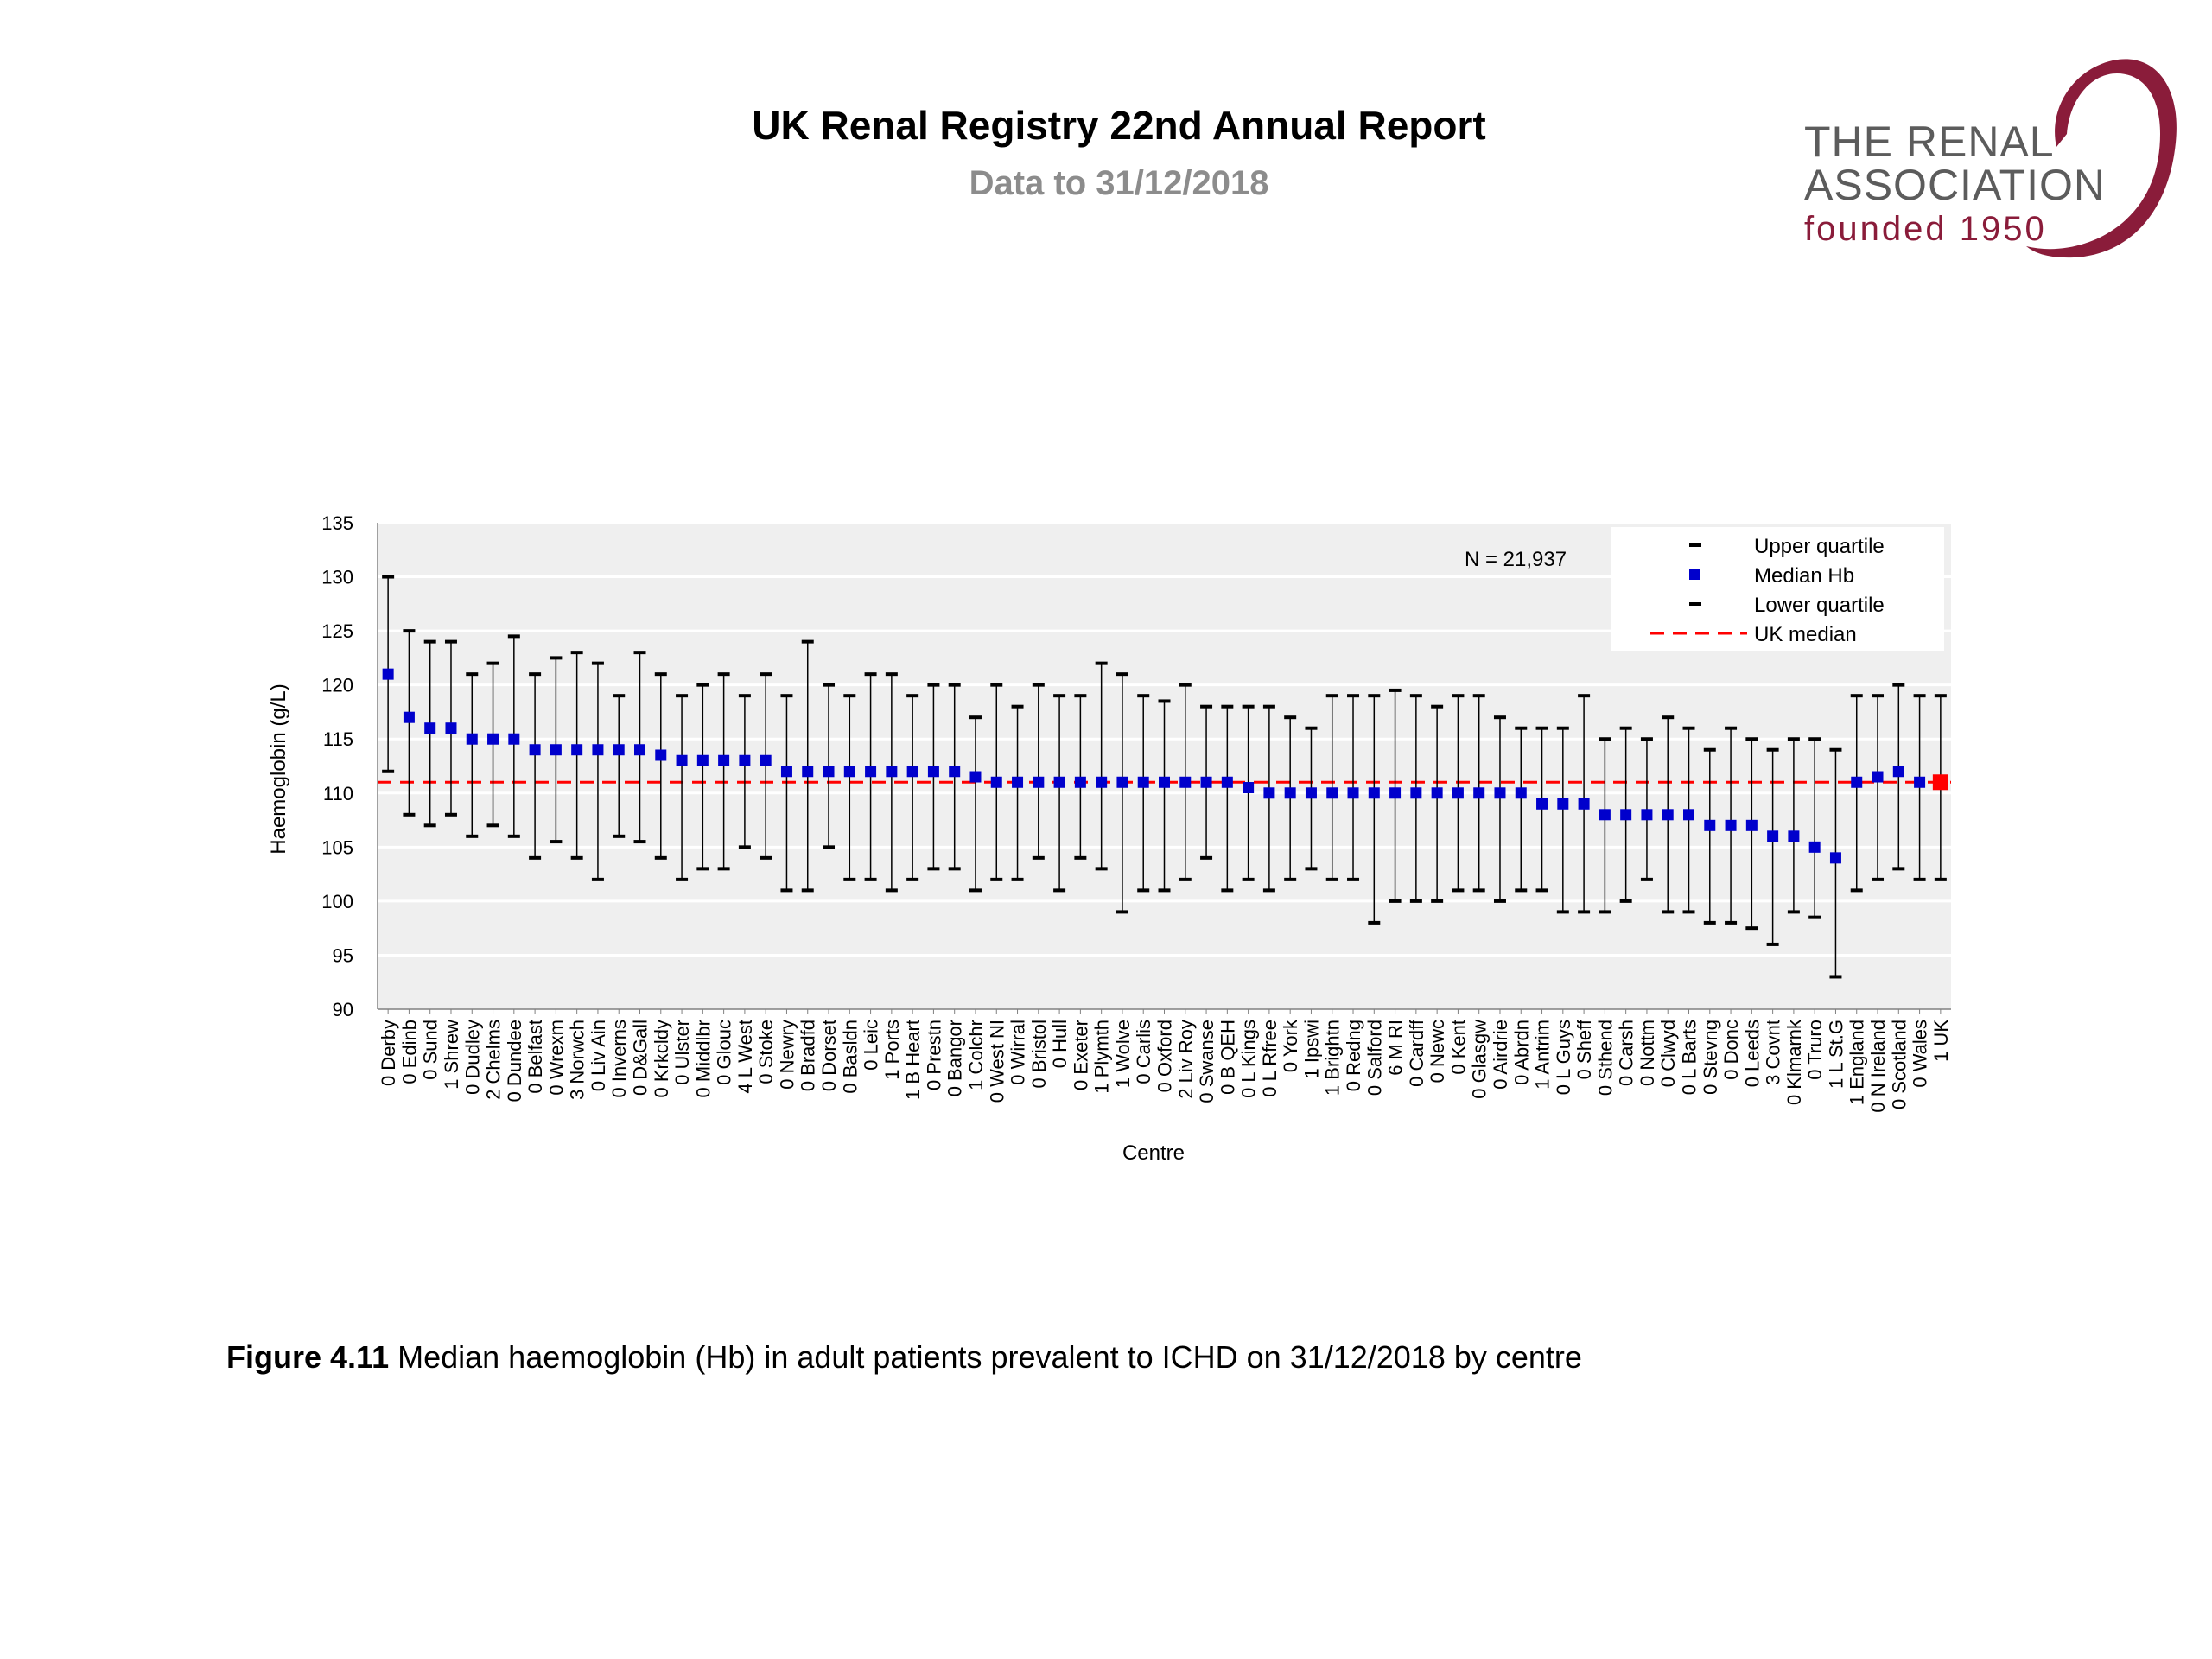 The height and width of the screenshot is (1659, 2212). I want to click on x-tick-label: 0 Derby, so click(388, 1053).